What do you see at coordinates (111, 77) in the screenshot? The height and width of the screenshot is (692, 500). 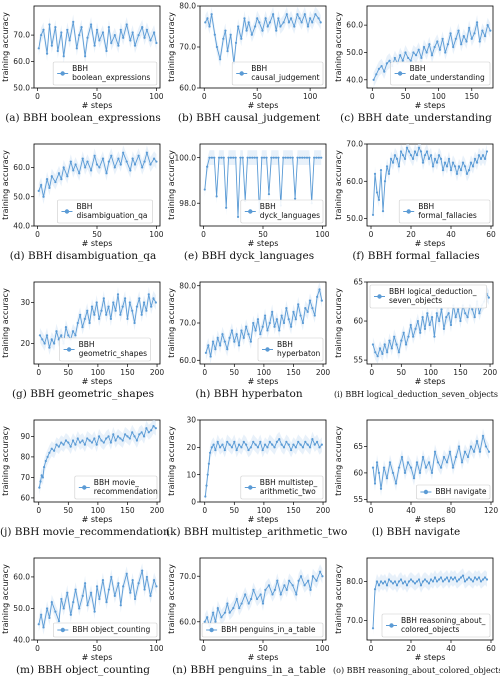 I see `legend-label: boolean_expressions` at bounding box center [111, 77].